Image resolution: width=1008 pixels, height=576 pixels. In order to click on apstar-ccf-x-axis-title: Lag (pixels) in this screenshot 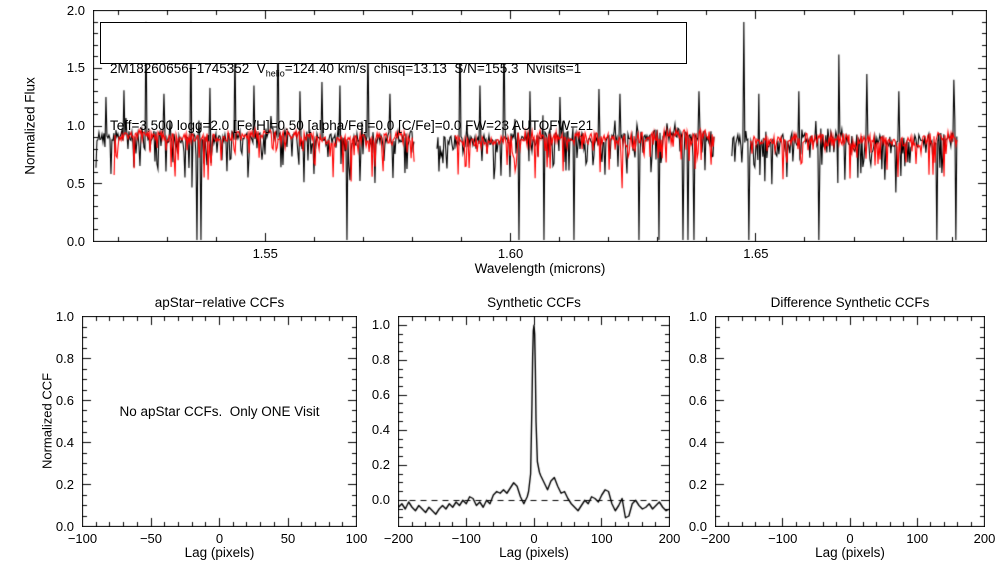, I will do `click(219, 552)`.